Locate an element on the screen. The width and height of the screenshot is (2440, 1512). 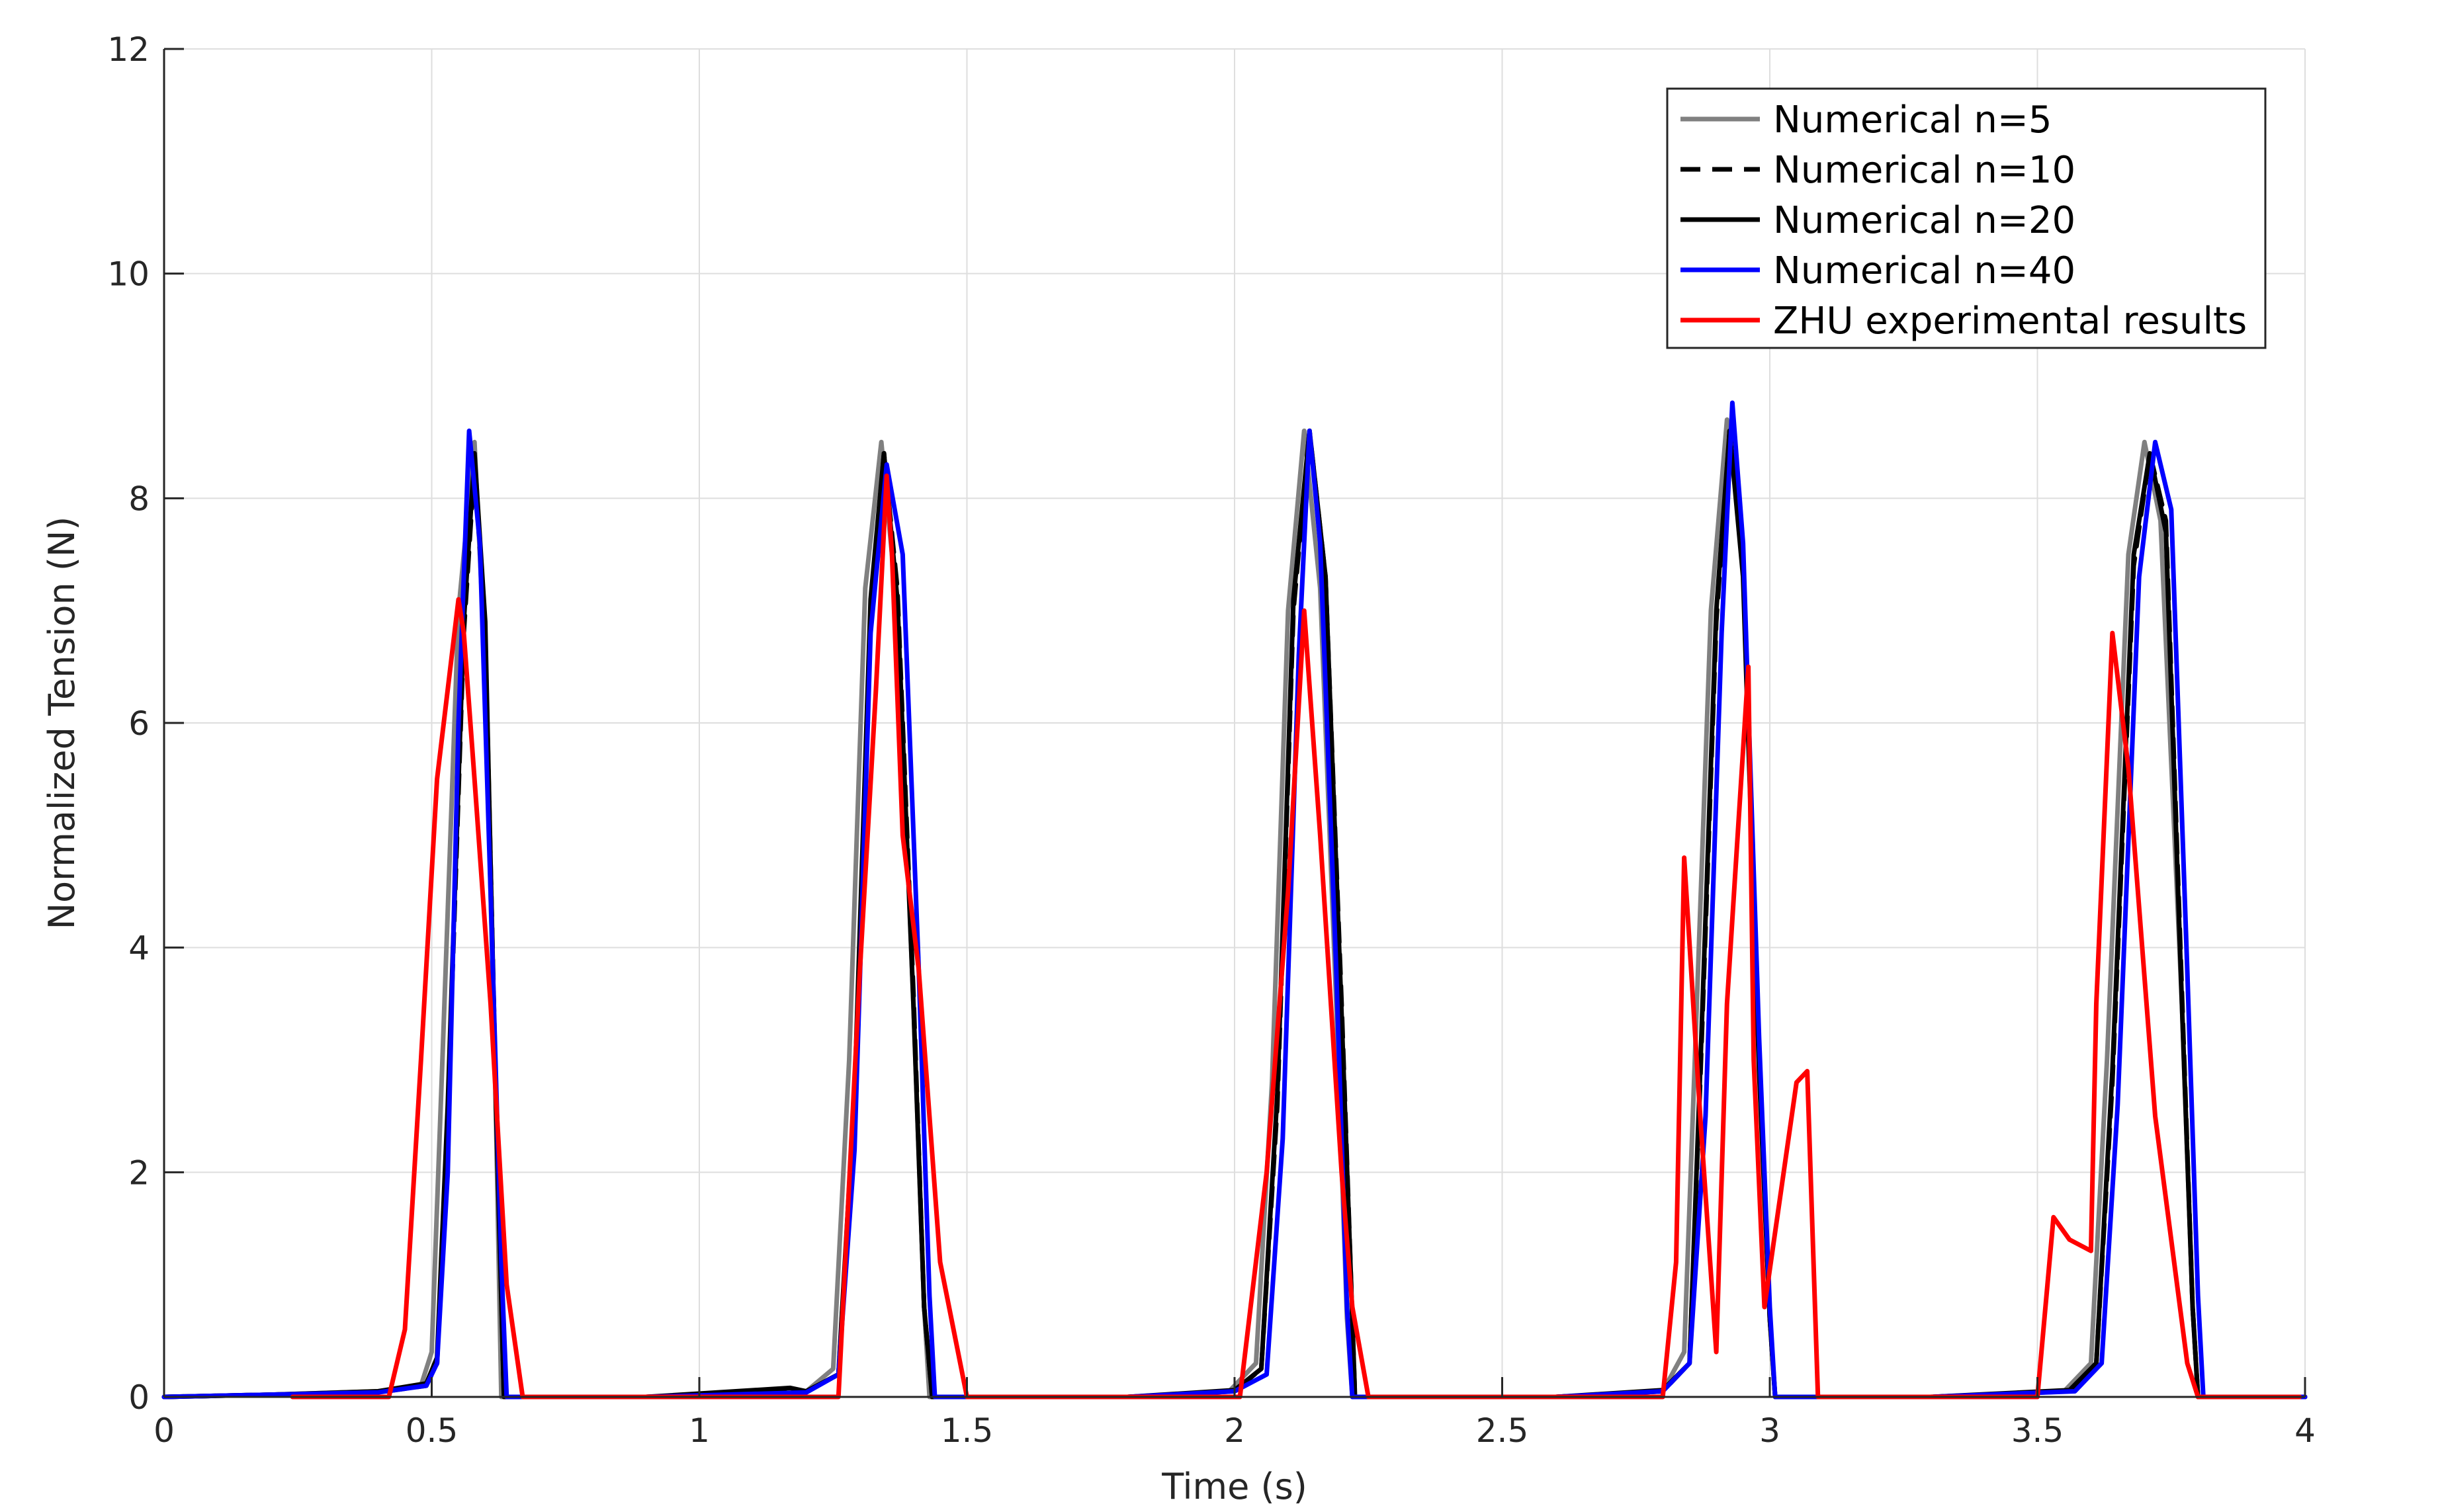
x-tick-label: 2 is located at coordinates (1234, 1431).